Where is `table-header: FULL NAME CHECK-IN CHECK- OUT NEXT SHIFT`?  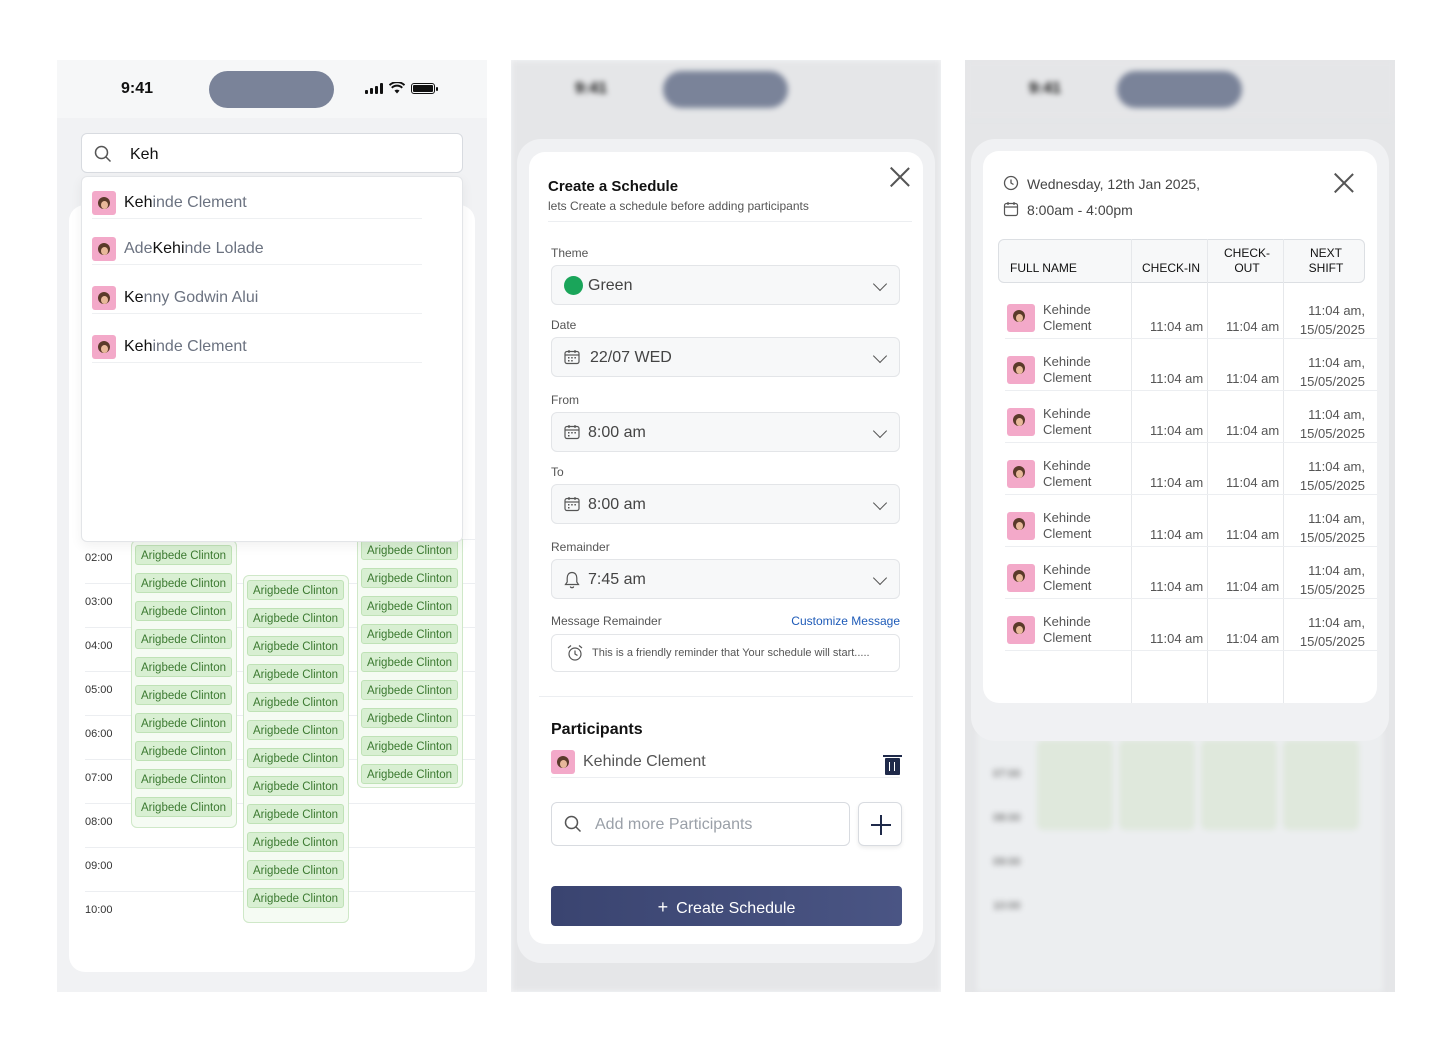
table-header: FULL NAME CHECK-IN CHECK- OUT NEXT SHIFT is located at coordinates (1181, 261).